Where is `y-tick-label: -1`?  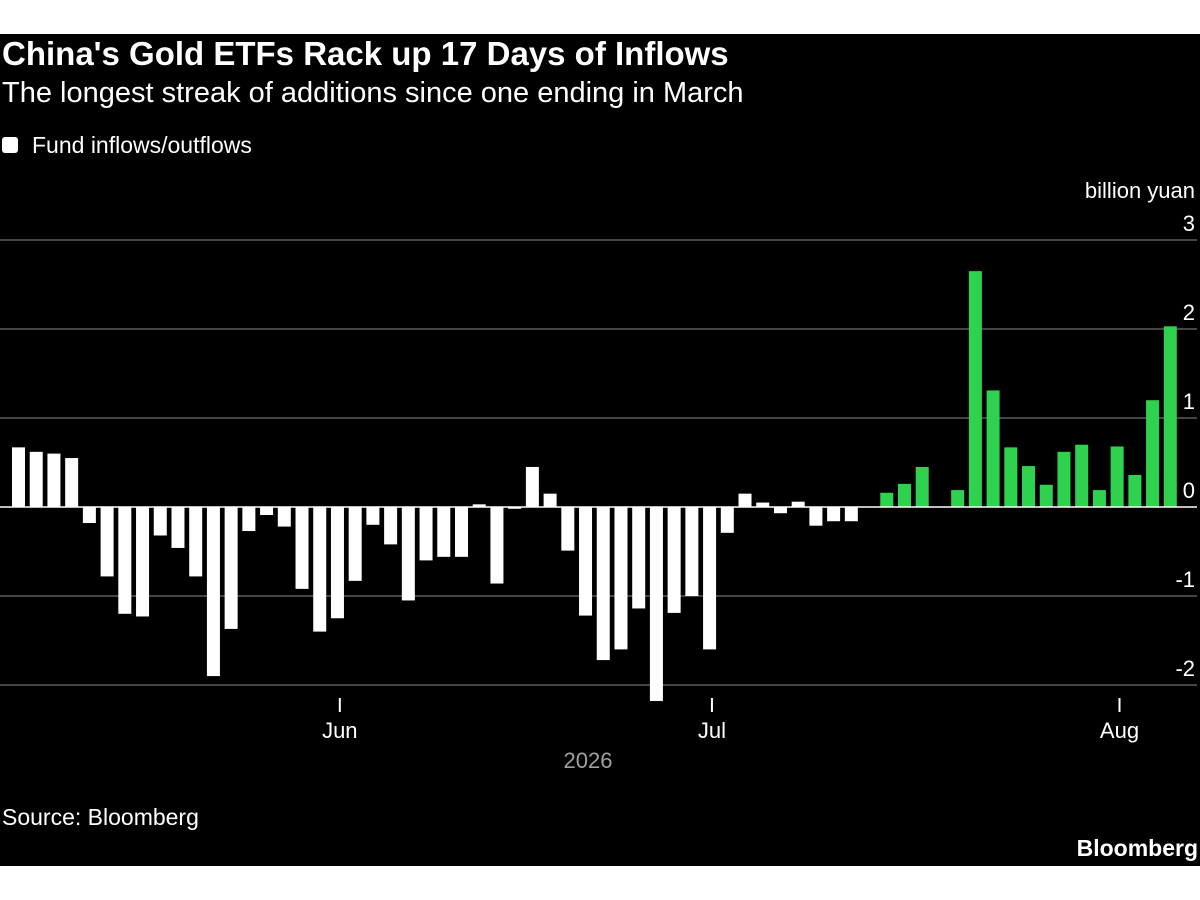
y-tick-label: -1 is located at coordinates (1185, 579).